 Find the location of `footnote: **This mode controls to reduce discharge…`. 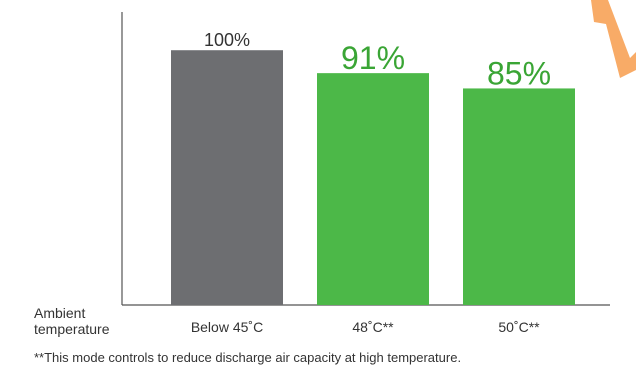

footnote: **This mode controls to reduce discharge… is located at coordinates (248, 357).